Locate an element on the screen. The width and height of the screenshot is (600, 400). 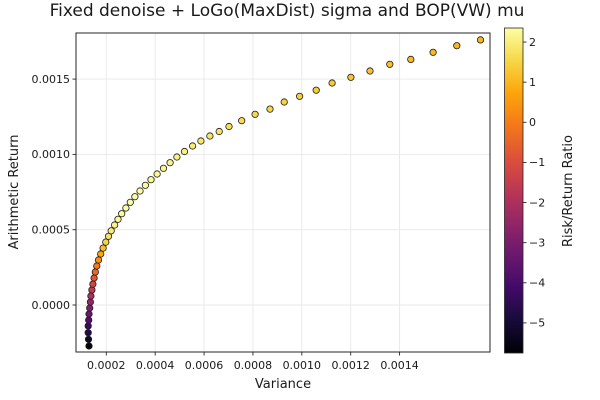
colorbar-gradient is located at coordinates (514, 190).